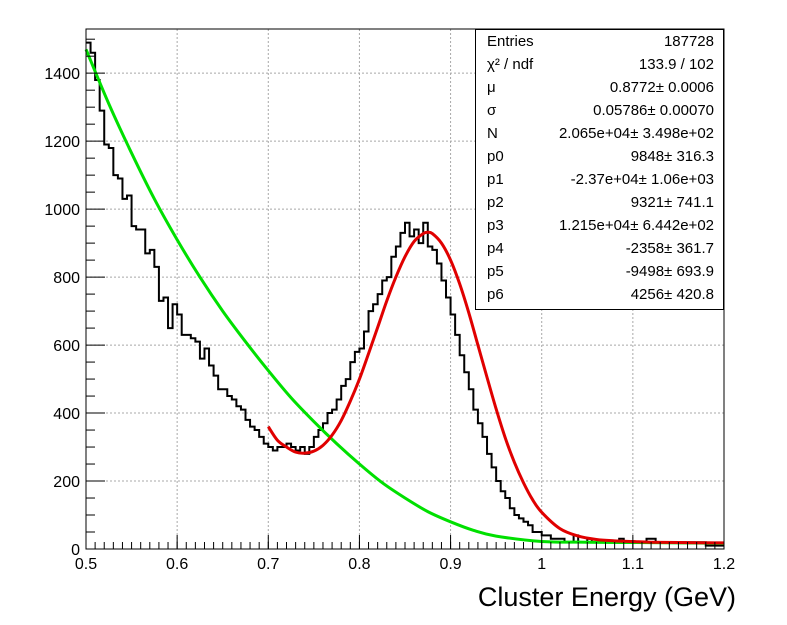 This screenshot has height=625, width=787. What do you see at coordinates (66, 414) in the screenshot?
I see `y-tick-label: 400` at bounding box center [66, 414].